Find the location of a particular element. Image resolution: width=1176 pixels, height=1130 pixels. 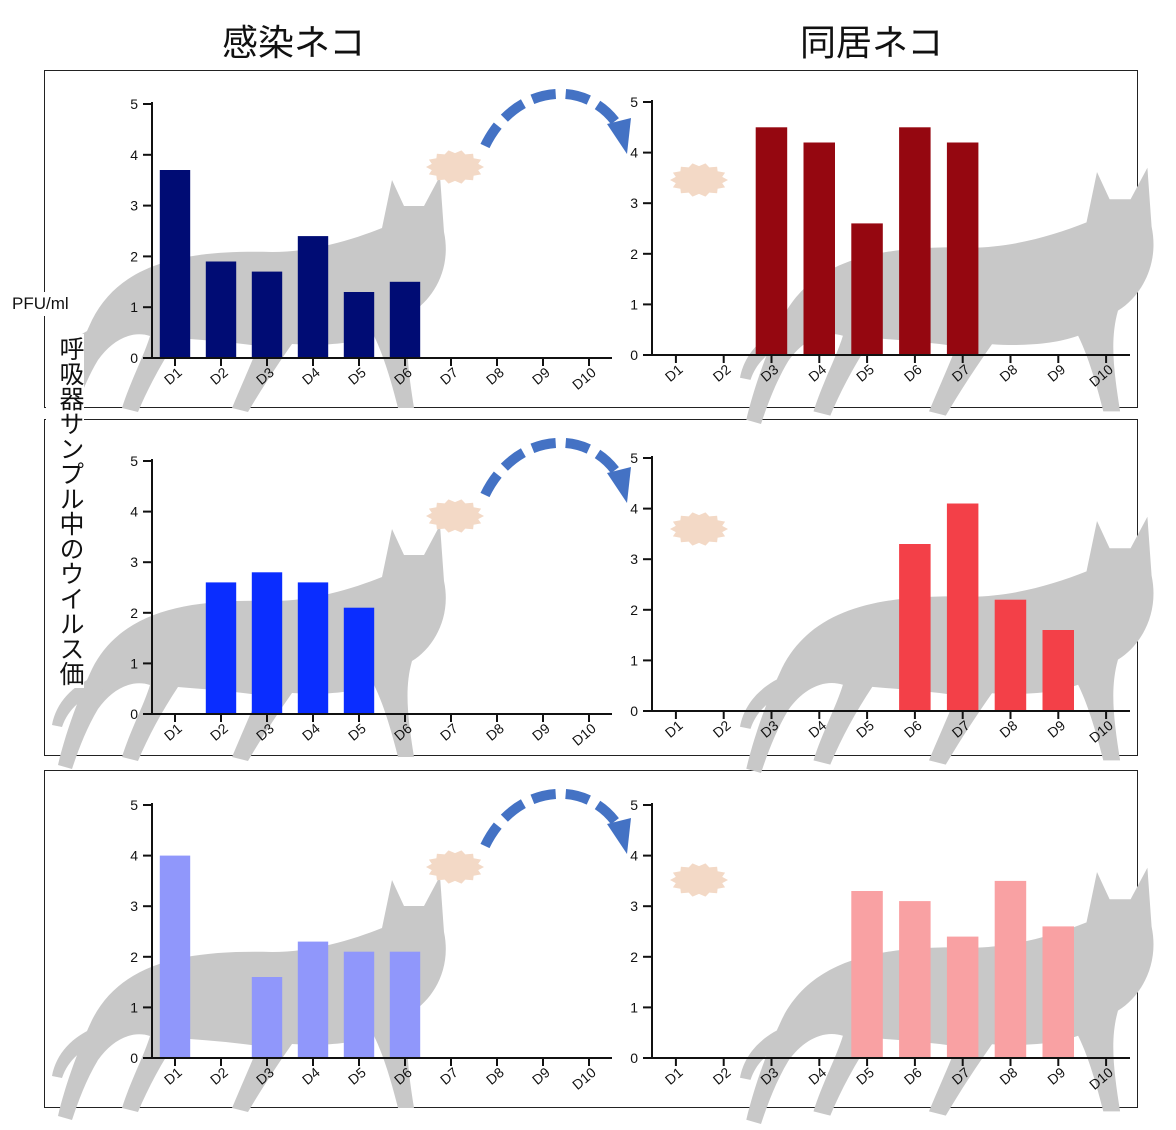

x-label-d10: D10 is located at coordinates (584, 734).